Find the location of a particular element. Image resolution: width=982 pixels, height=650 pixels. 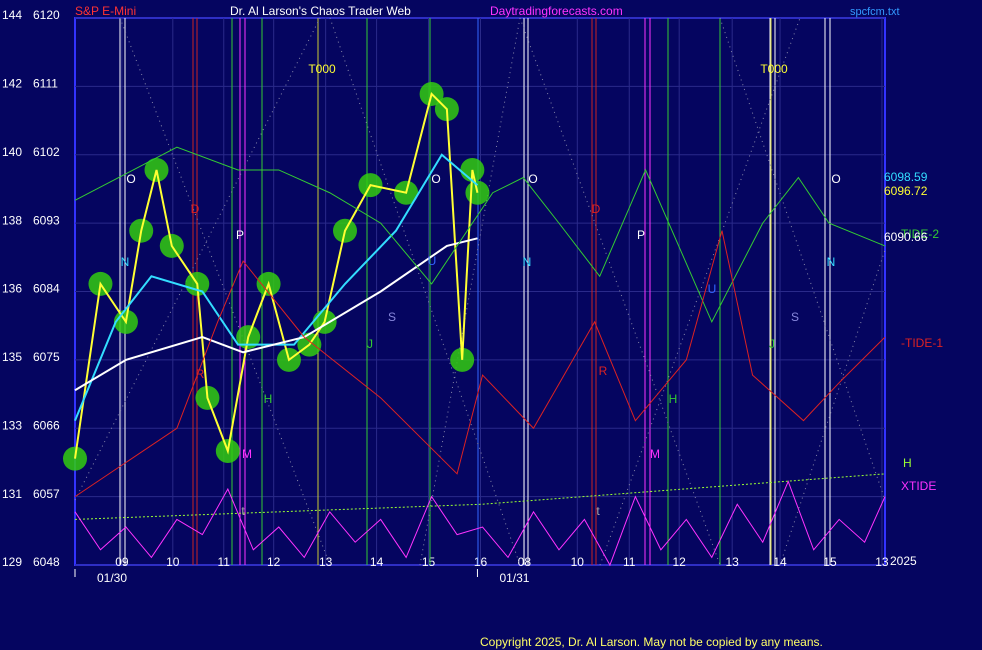

y-tick-label: 6066 is located at coordinates (46, 425).